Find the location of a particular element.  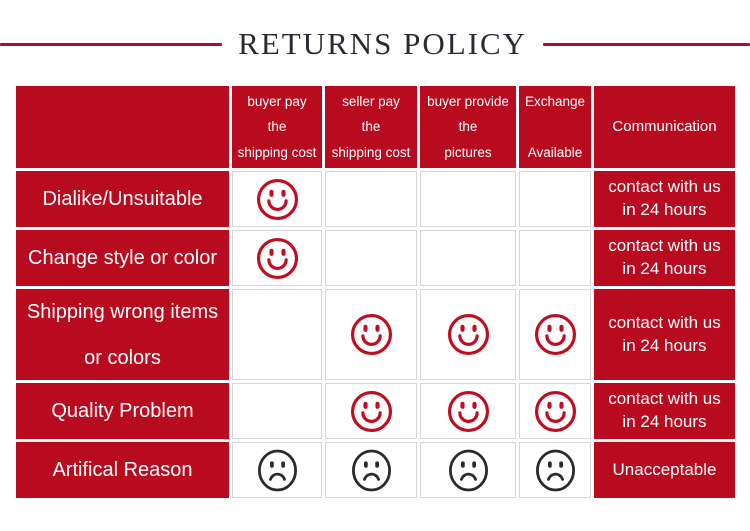

column-header-exchange: Exchange Available is located at coordinates (555, 127).